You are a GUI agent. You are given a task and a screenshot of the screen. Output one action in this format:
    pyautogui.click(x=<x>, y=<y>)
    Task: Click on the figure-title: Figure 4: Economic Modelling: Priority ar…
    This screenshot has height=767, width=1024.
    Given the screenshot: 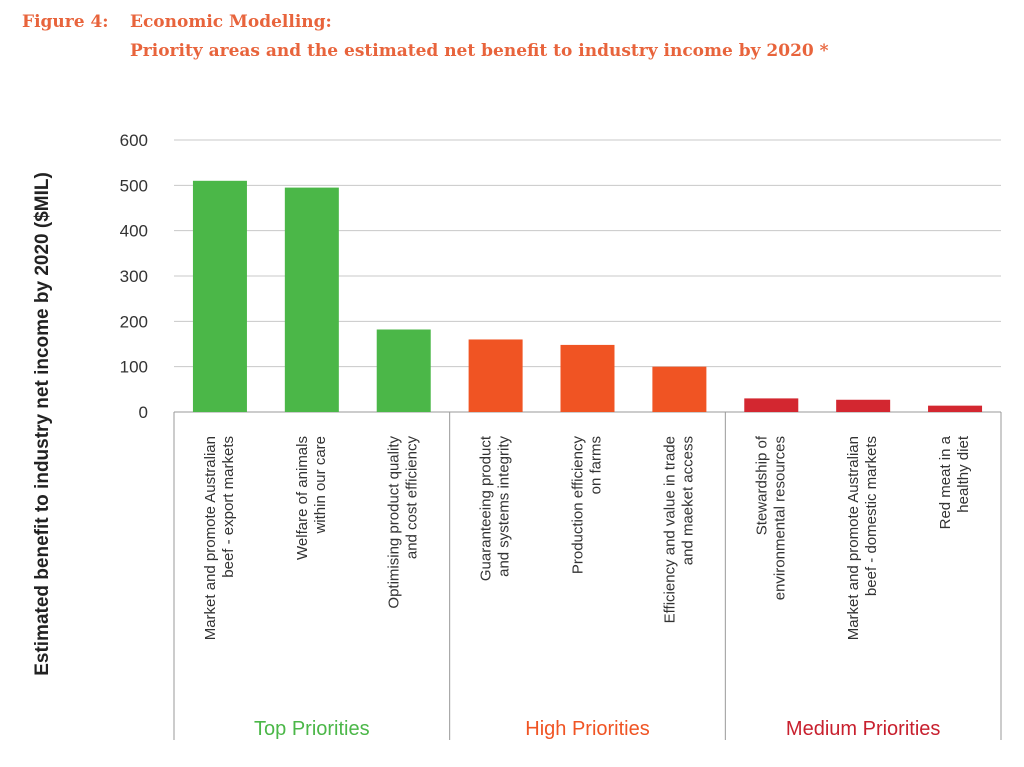 What is the action you would take?
    pyautogui.click(x=425, y=37)
    